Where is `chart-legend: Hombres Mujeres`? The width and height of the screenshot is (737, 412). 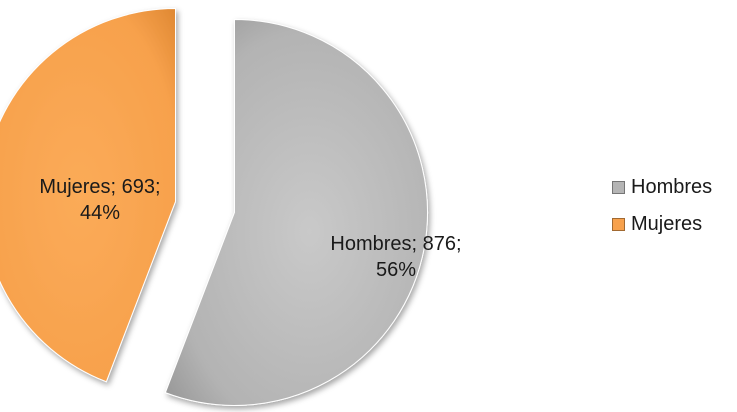
chart-legend: Hombres Mujeres is located at coordinates (662, 210).